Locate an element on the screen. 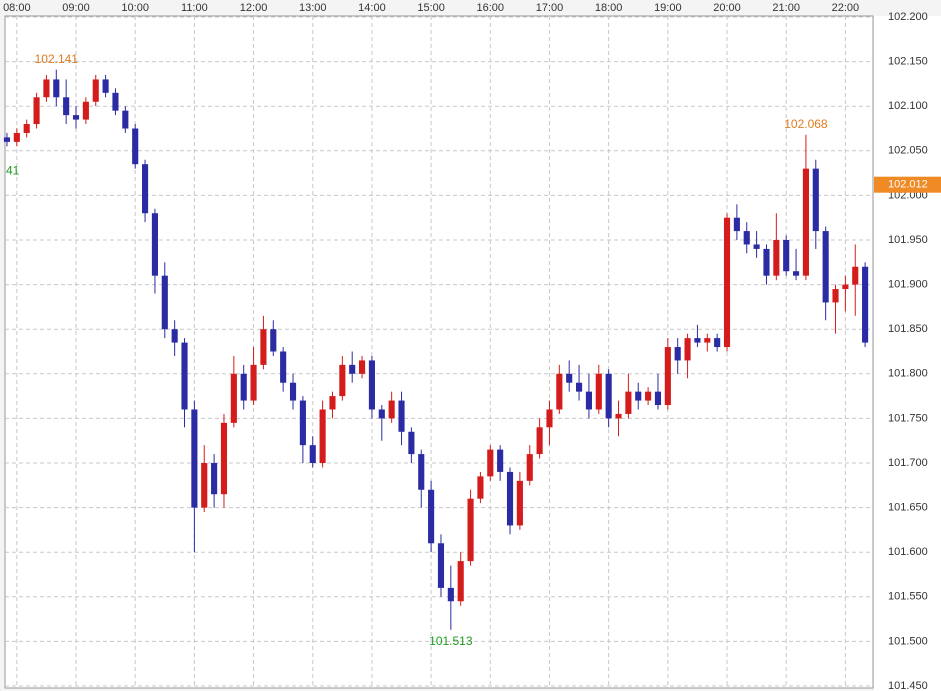  y-tick-label: 101.500 is located at coordinates (908, 641).